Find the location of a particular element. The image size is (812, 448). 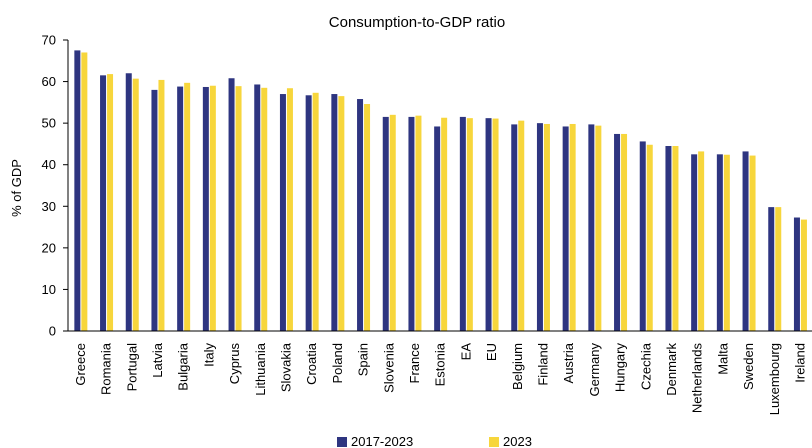

x-tick-label-latvia: Latvia is located at coordinates (157, 359).